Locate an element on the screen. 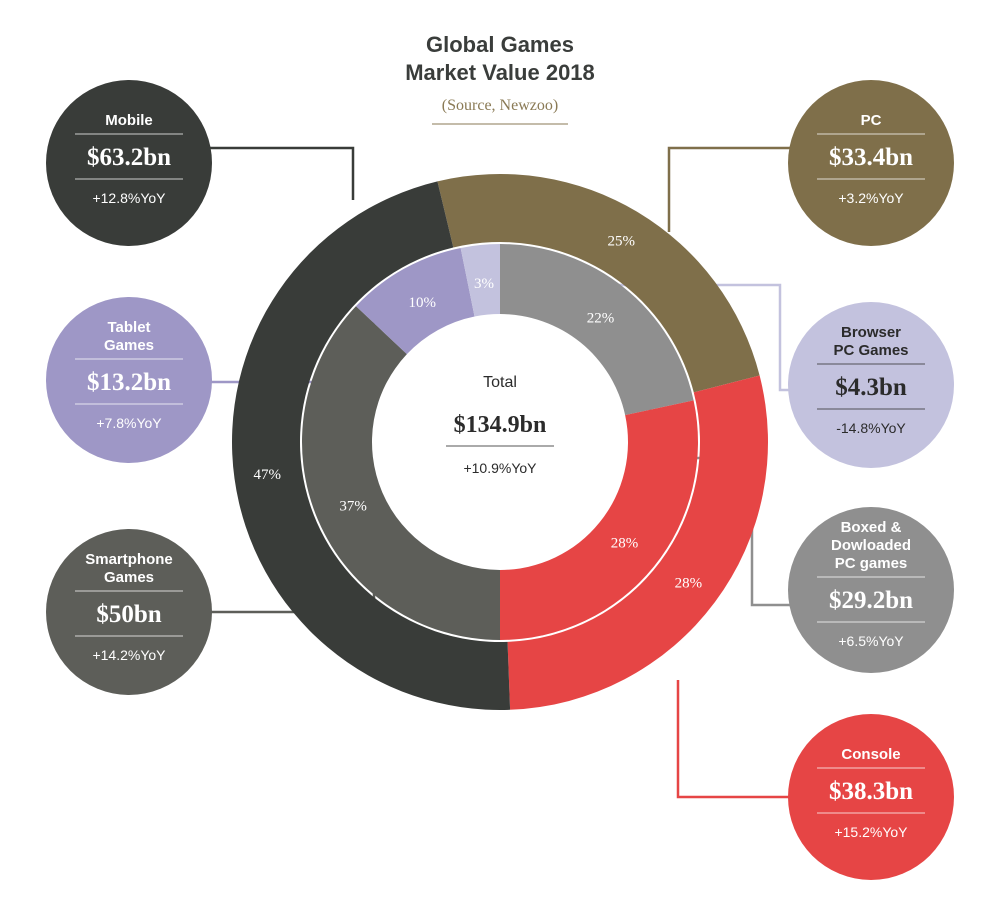  callout-tablet-yoy: +7.8%YoY is located at coordinates (129, 423).